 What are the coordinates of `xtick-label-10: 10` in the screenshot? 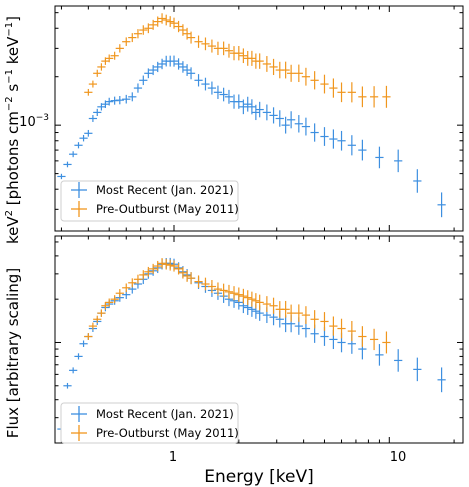 It's located at (398, 457).